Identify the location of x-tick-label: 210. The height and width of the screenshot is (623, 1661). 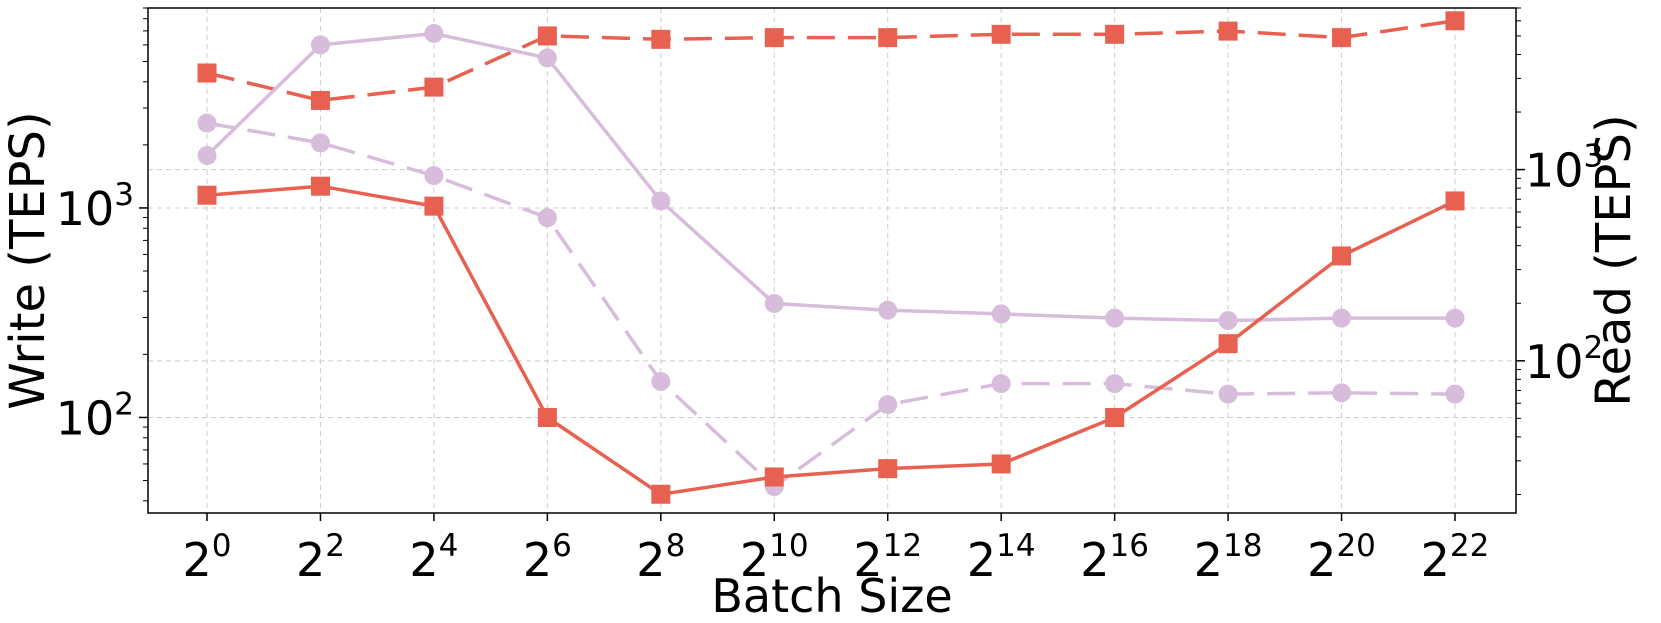
(774, 557).